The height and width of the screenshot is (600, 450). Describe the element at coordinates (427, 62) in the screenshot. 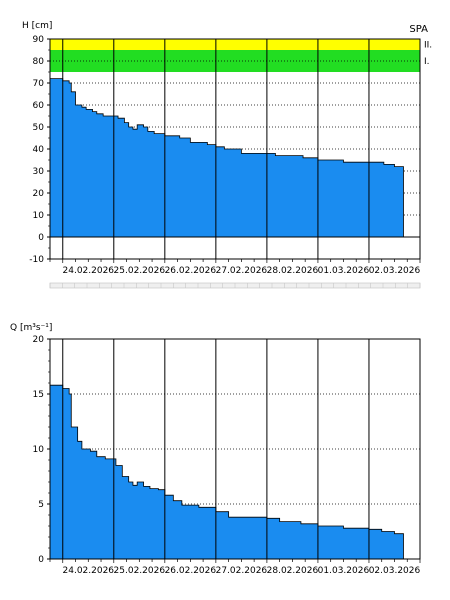

I see `alert-band-label-1: I.` at that location.